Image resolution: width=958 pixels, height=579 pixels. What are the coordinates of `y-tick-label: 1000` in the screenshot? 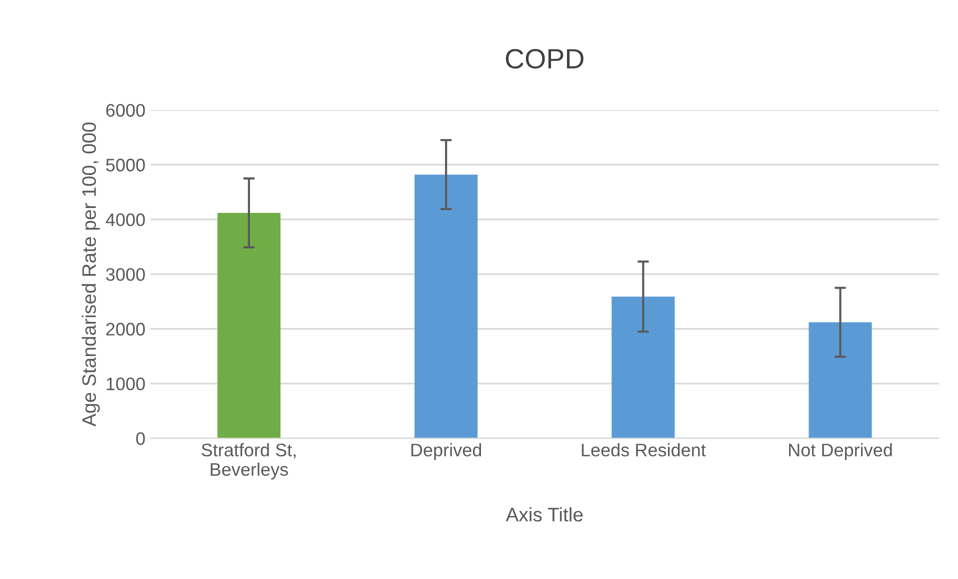 It's located at (125, 384).